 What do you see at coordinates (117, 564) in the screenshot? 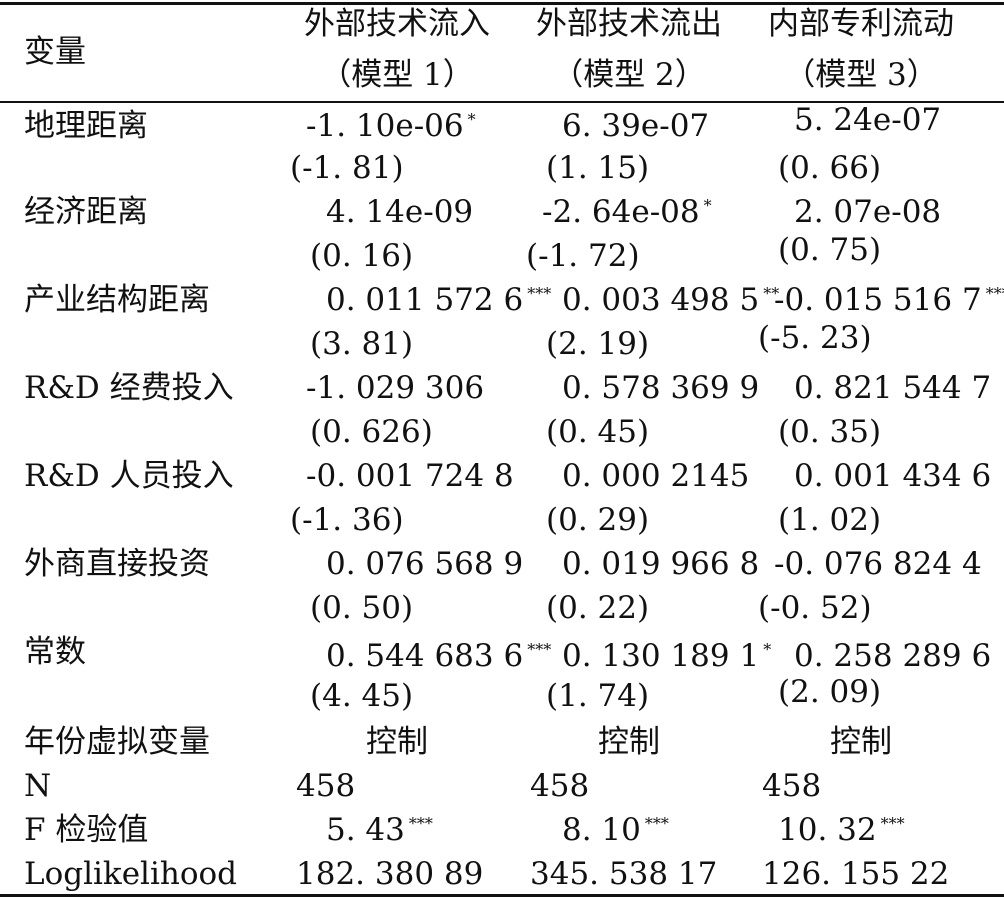
I see `row-label: 外商直接投资` at bounding box center [117, 564].